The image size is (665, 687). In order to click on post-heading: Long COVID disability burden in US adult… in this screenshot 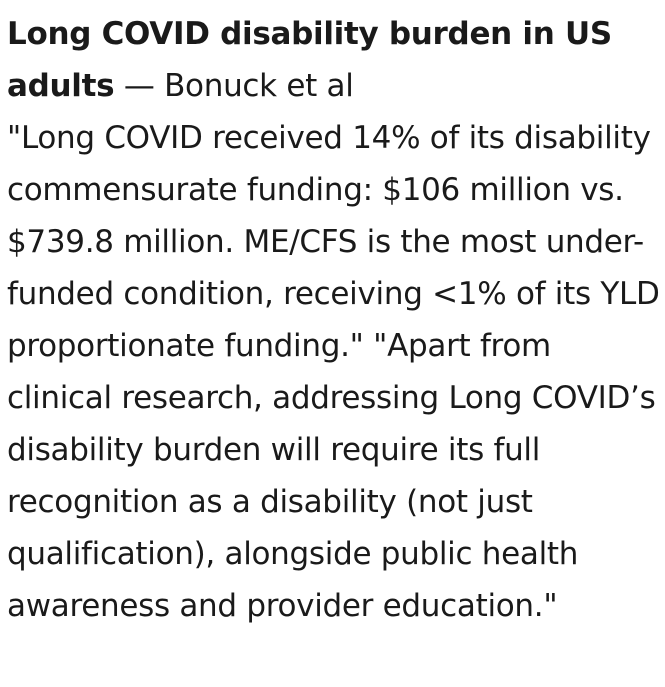, I will do `click(334, 60)`.